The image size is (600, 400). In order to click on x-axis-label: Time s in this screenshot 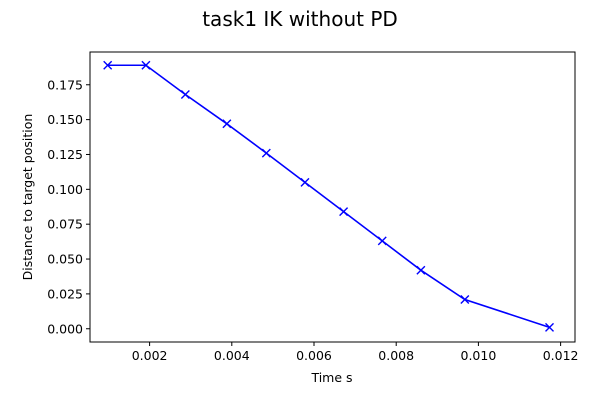, I will do `click(331, 377)`.